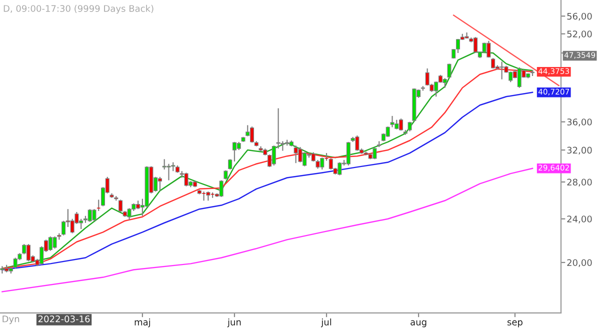  What do you see at coordinates (579, 220) in the screenshot?
I see `y-tick-label: 24,00` at bounding box center [579, 220].